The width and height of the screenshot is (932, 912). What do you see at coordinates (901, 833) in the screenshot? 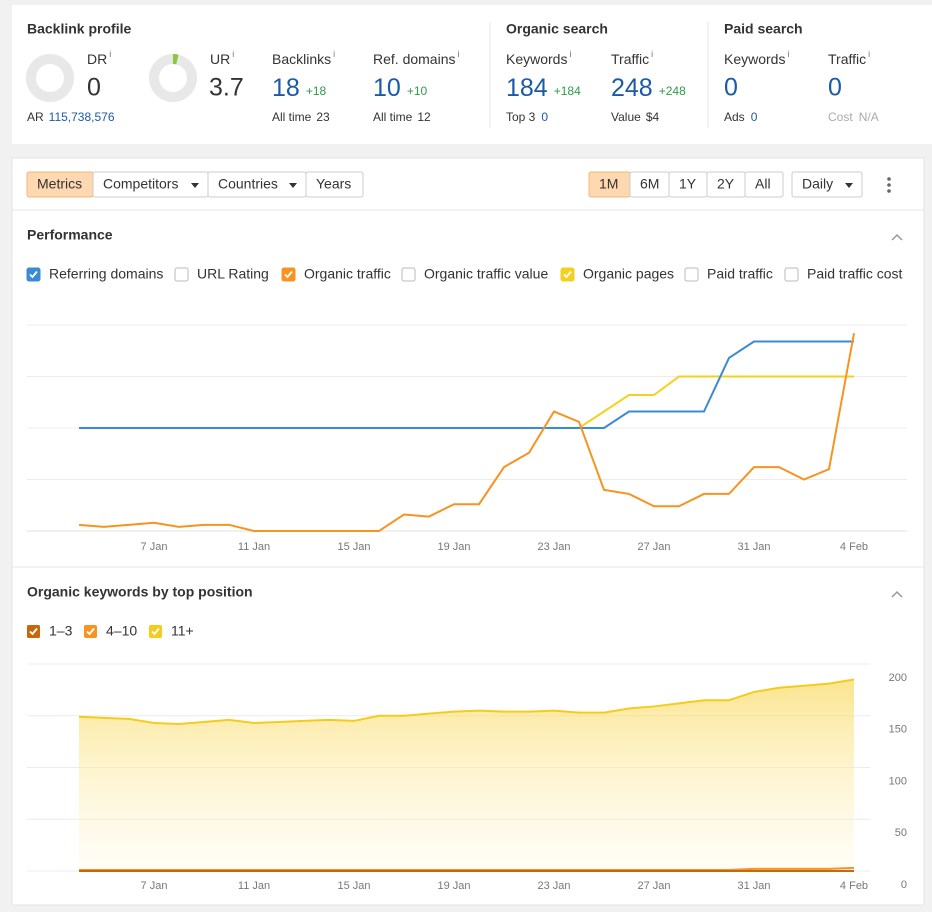
I see `y-tick-label: 50` at bounding box center [901, 833].